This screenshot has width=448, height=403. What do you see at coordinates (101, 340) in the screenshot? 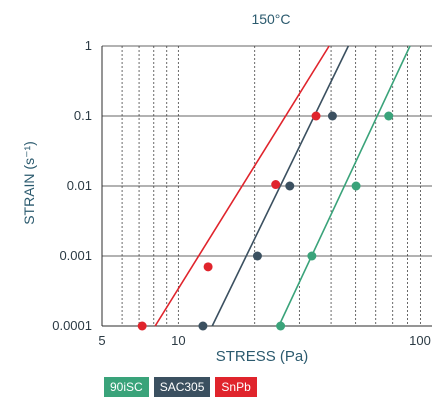
I see `x-tick-label: 5` at bounding box center [101, 340].